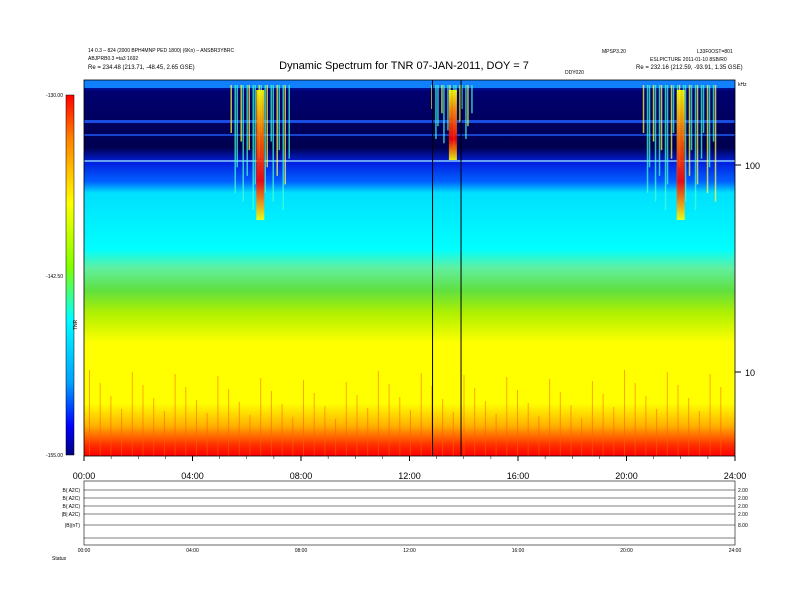  I want to click on x-tick-label: 16:00, so click(518, 476).